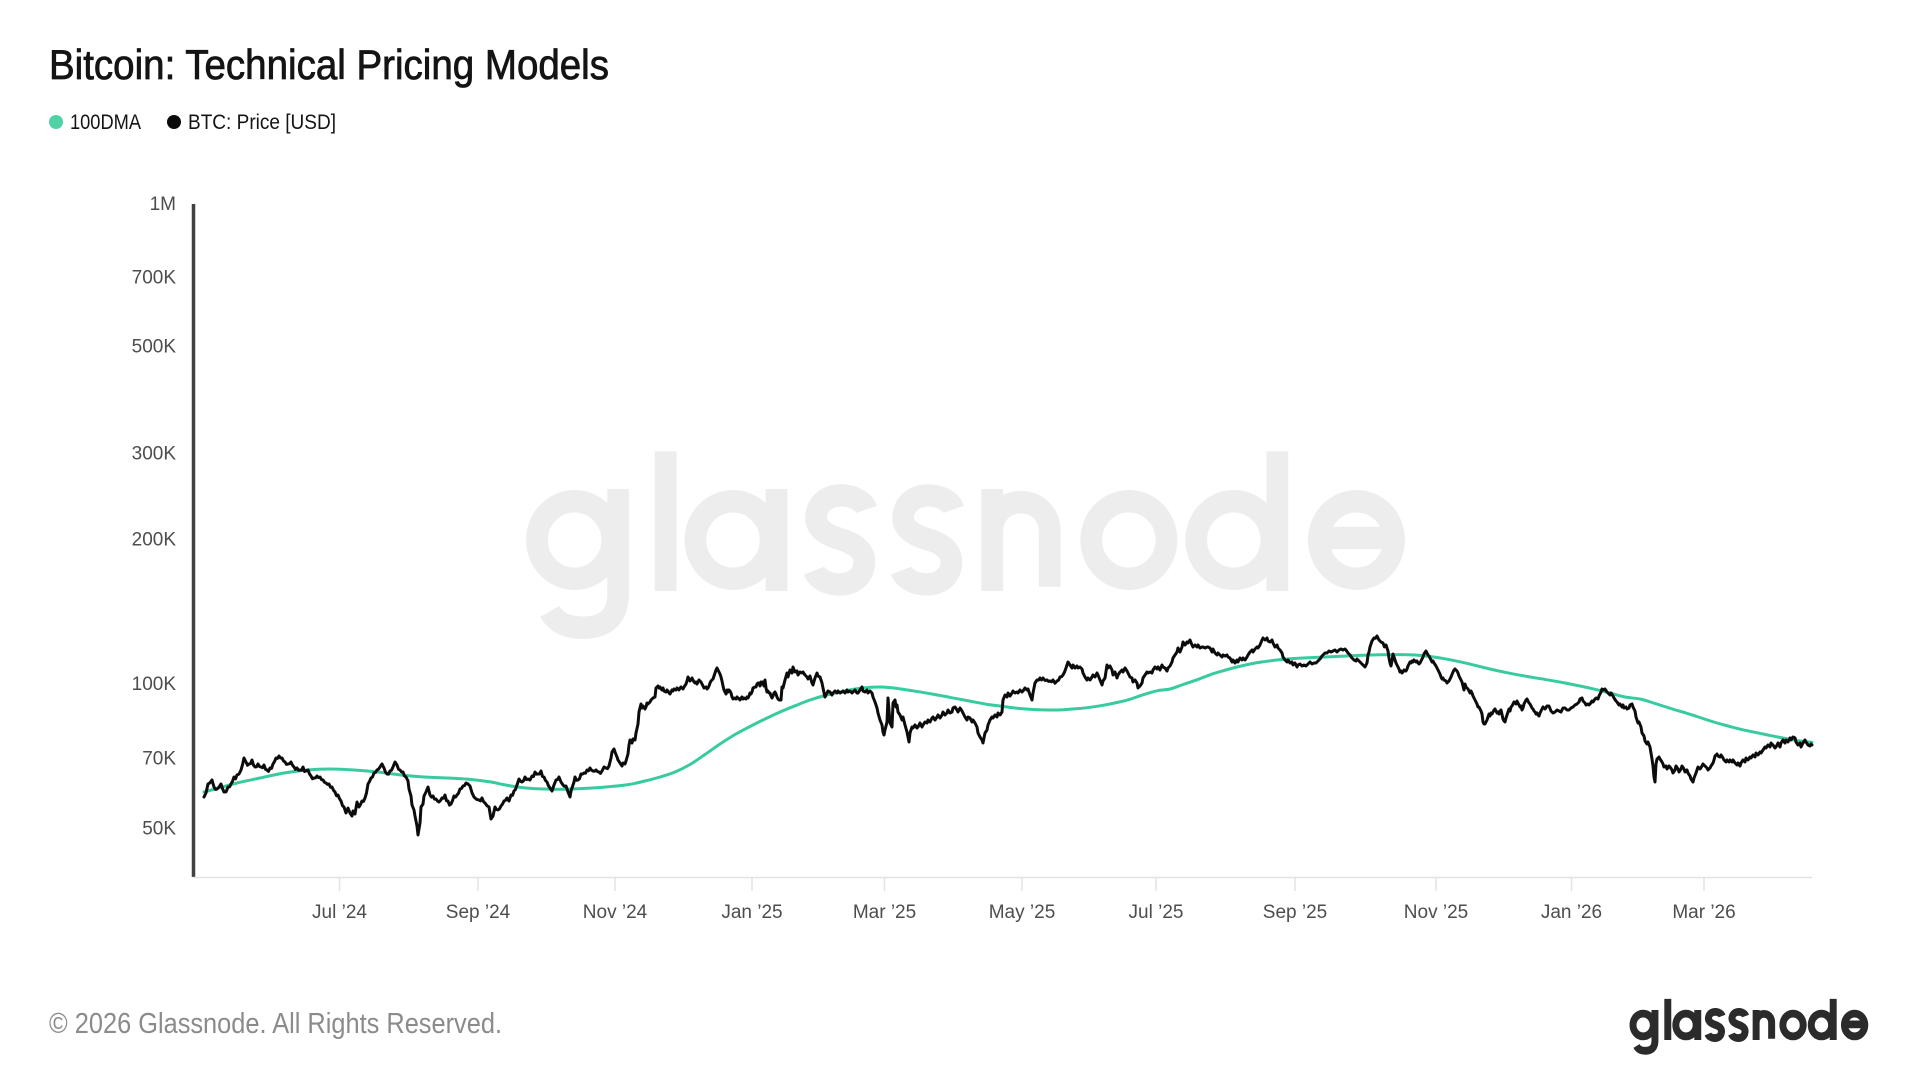 Image resolution: width=1920 pixels, height=1080 pixels. What do you see at coordinates (478, 912) in the screenshot?
I see `svg-text: Sep ’24` at bounding box center [478, 912].